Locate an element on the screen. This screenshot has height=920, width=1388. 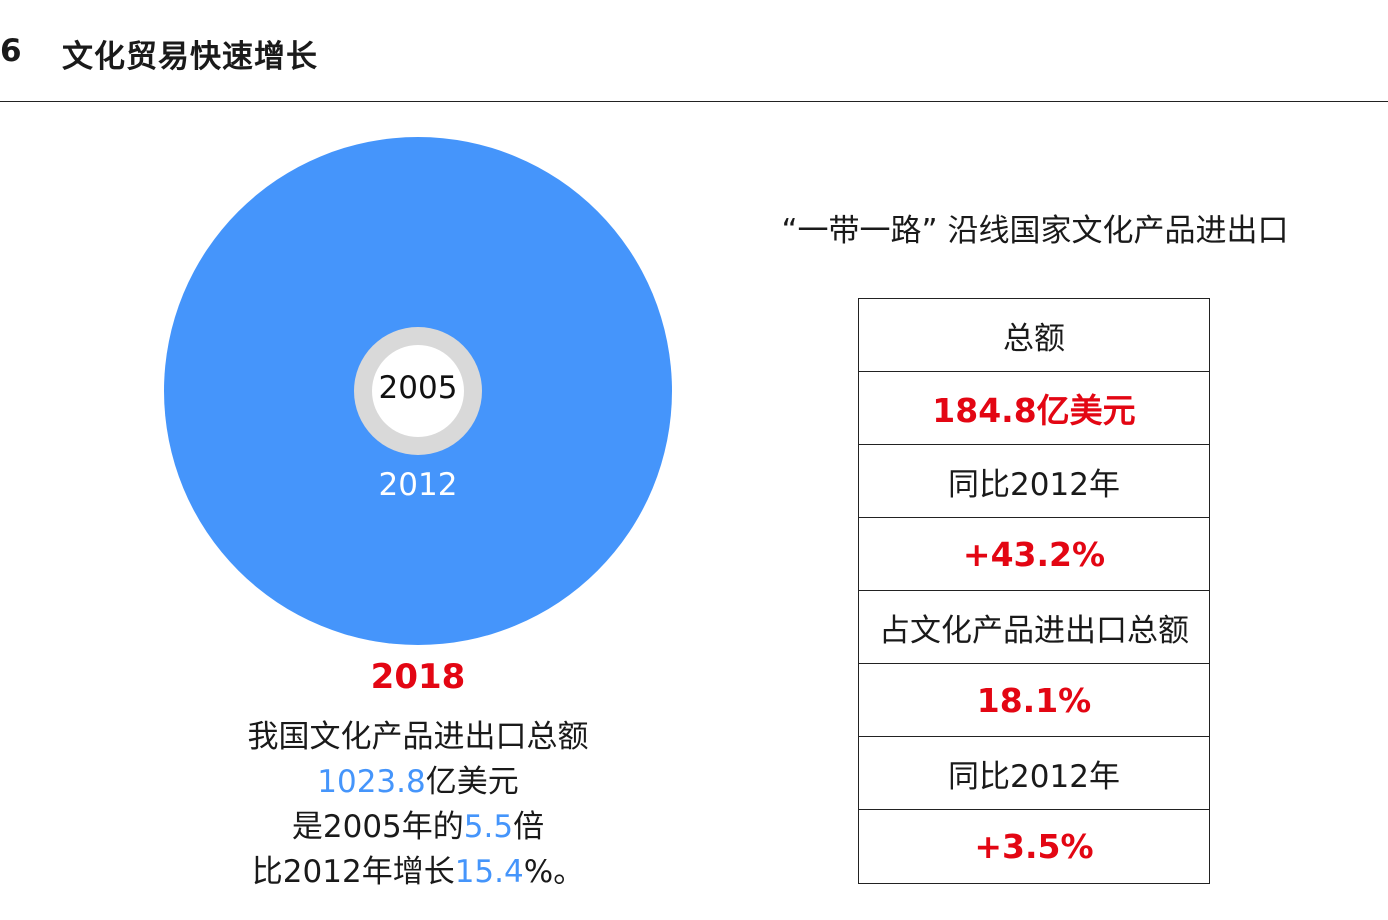
total-unit: 亿美元 is located at coordinates (472, 782).